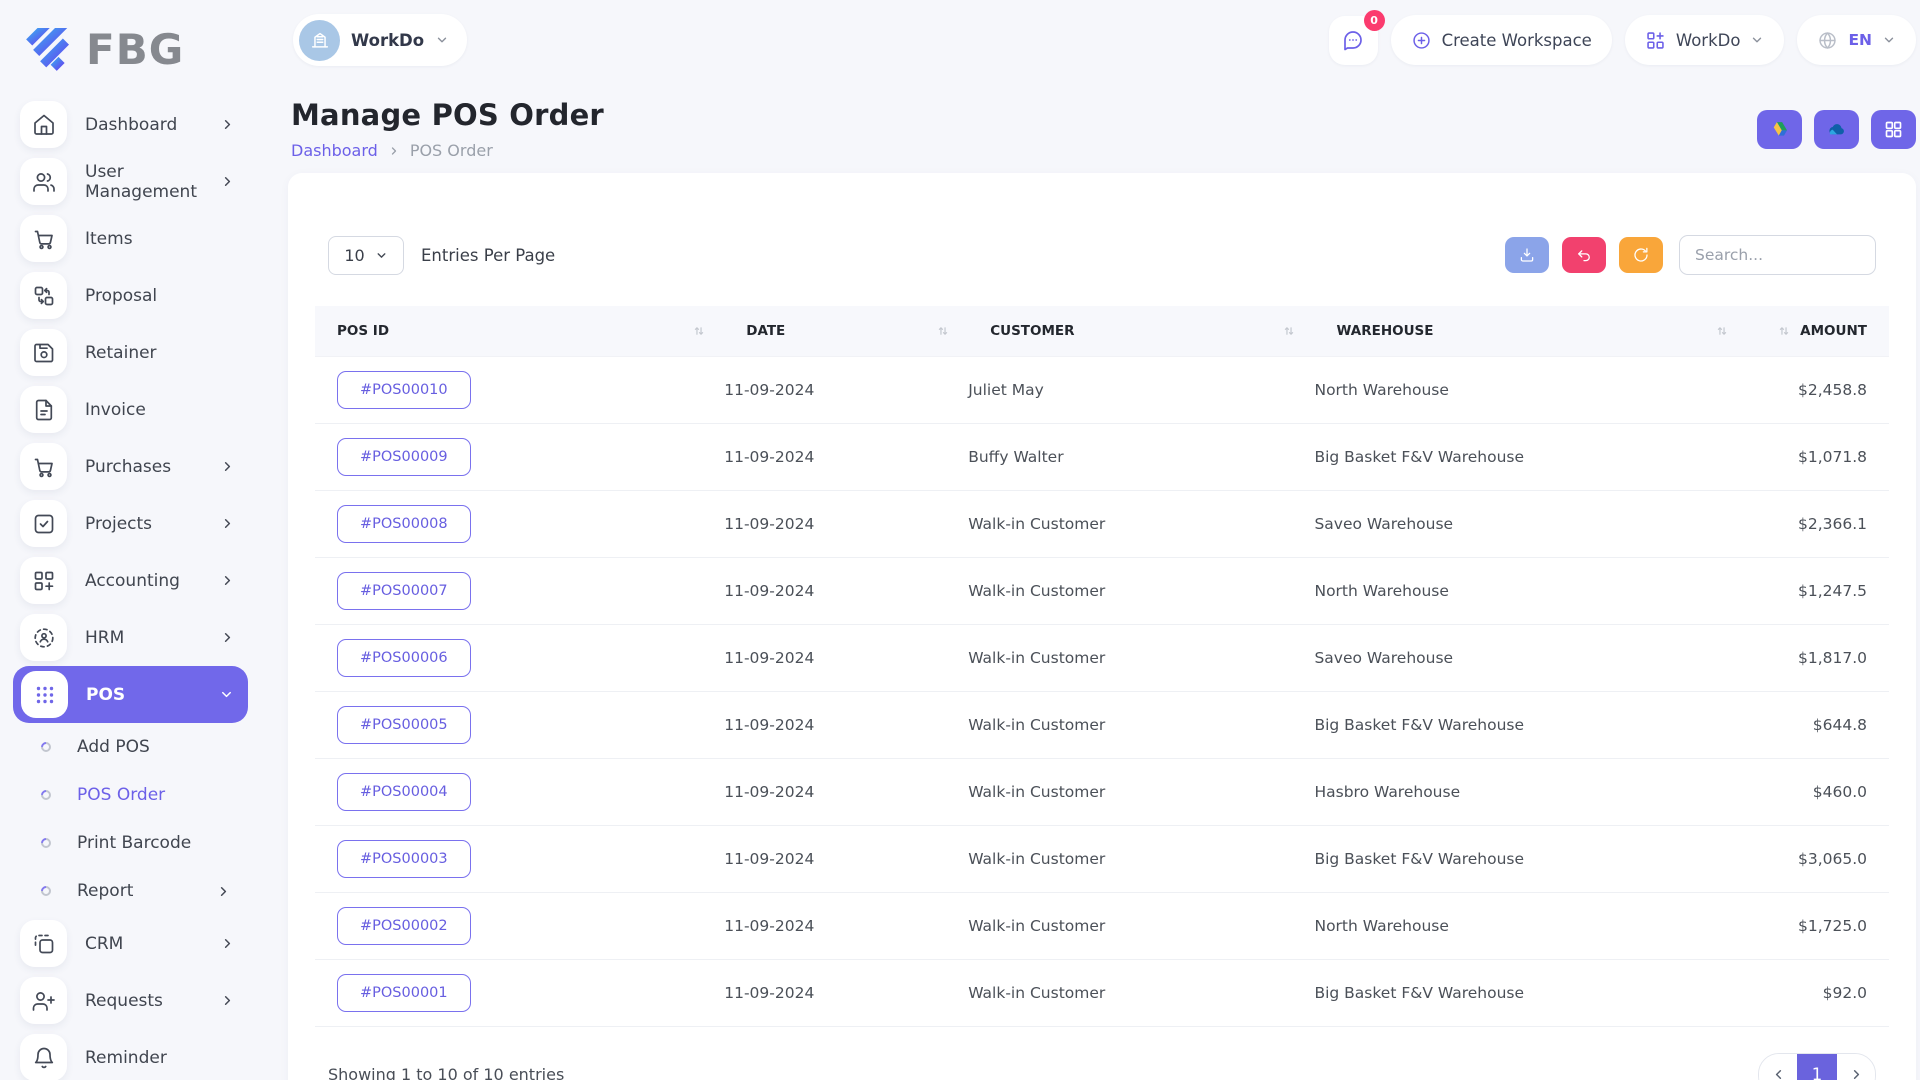  What do you see at coordinates (130, 124) in the screenshot?
I see `sidebar-item-dashboard: Dashboard` at bounding box center [130, 124].